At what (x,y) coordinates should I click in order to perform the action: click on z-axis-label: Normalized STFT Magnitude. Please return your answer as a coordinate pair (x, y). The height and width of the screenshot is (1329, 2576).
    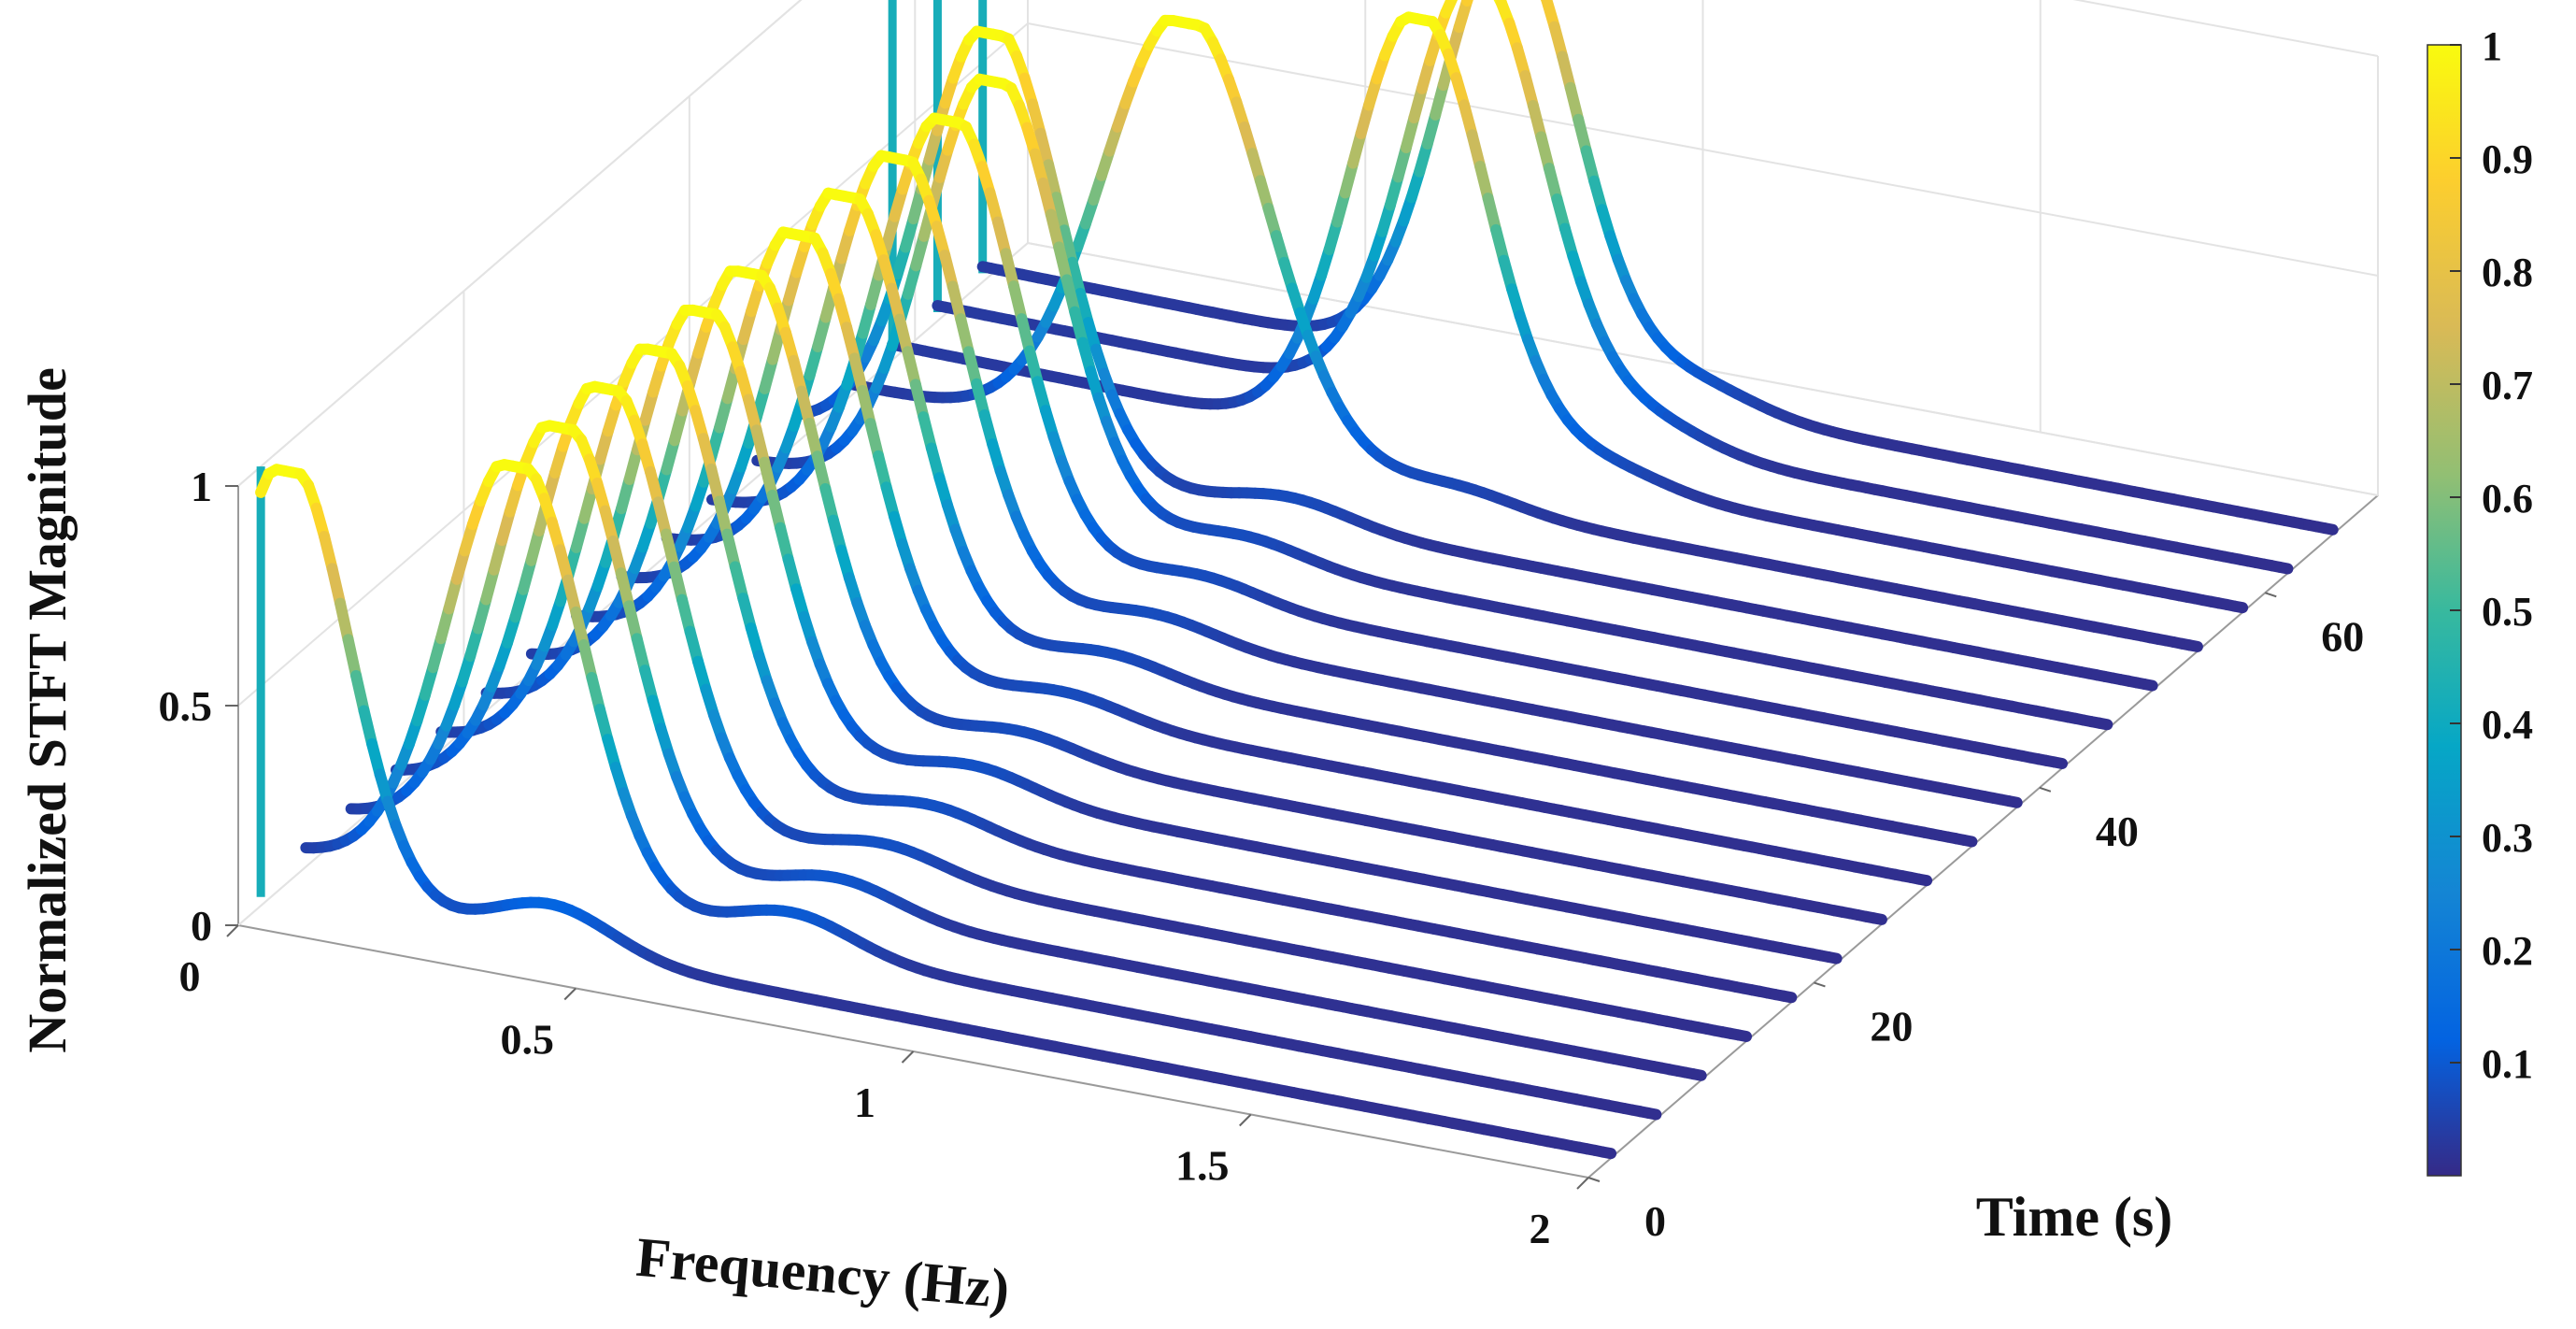
    Looking at the image, I should click on (48, 710).